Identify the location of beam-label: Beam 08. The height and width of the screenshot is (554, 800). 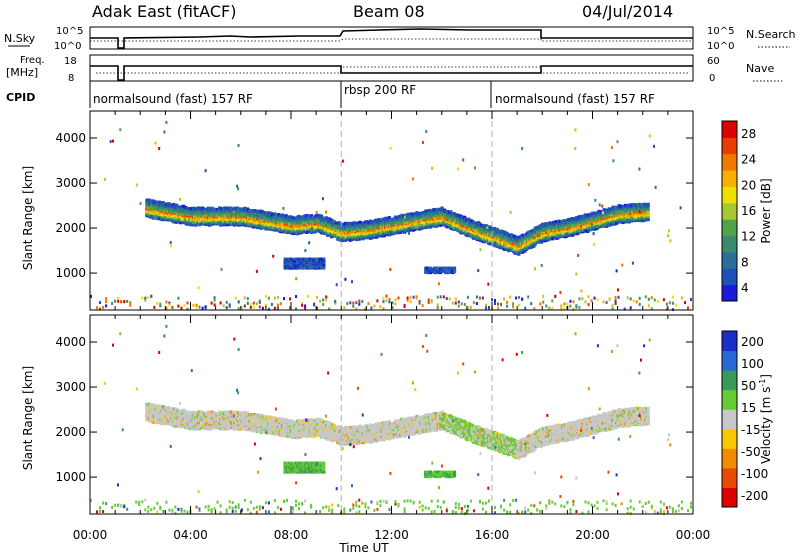
(389, 11).